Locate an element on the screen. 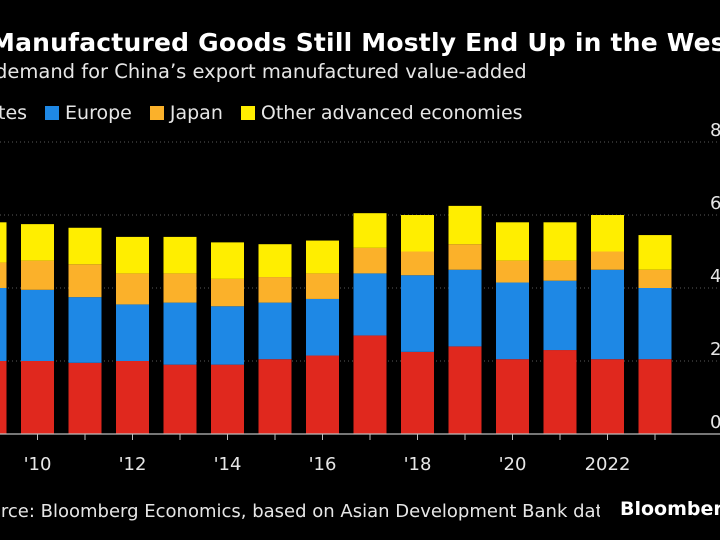 This screenshot has height=540, width=720. x-tick-label: '18 is located at coordinates (418, 464).